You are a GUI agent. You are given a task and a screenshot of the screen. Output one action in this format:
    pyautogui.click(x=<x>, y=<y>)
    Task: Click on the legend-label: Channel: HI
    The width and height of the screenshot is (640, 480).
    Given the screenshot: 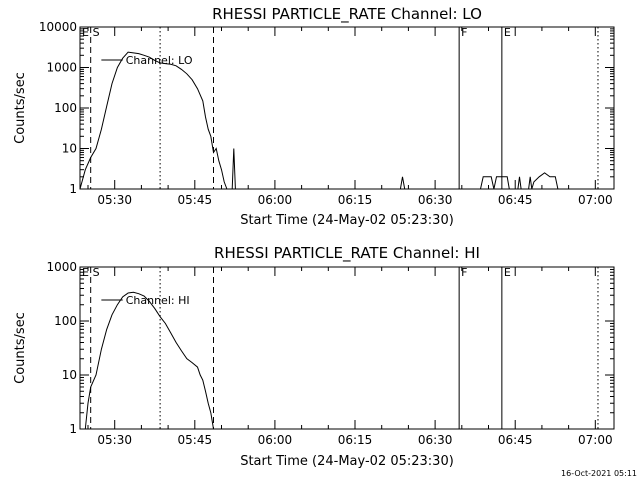 What is the action you would take?
    pyautogui.click(x=158, y=300)
    